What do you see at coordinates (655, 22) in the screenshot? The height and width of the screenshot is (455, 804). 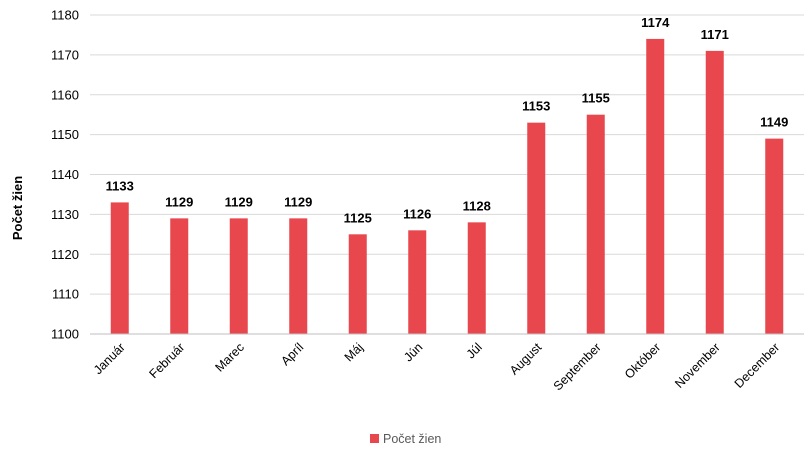 I see `data-label: 1174` at bounding box center [655, 22].